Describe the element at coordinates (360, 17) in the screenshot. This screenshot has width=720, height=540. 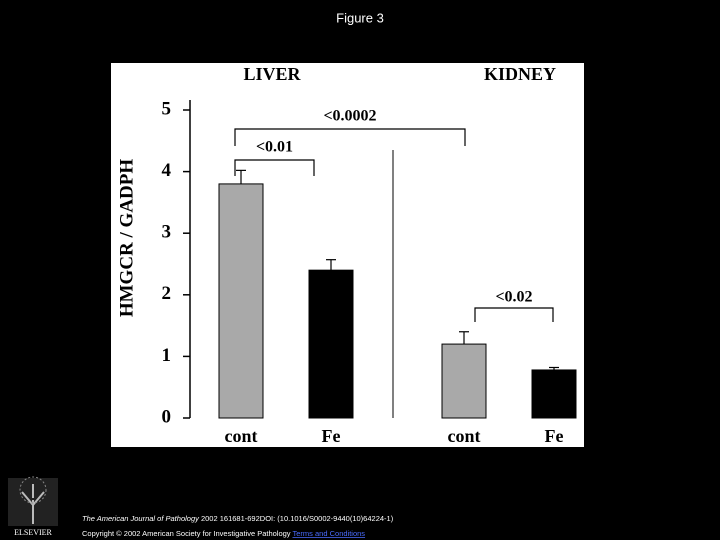
I see `slide-title: Figure 3` at that location.